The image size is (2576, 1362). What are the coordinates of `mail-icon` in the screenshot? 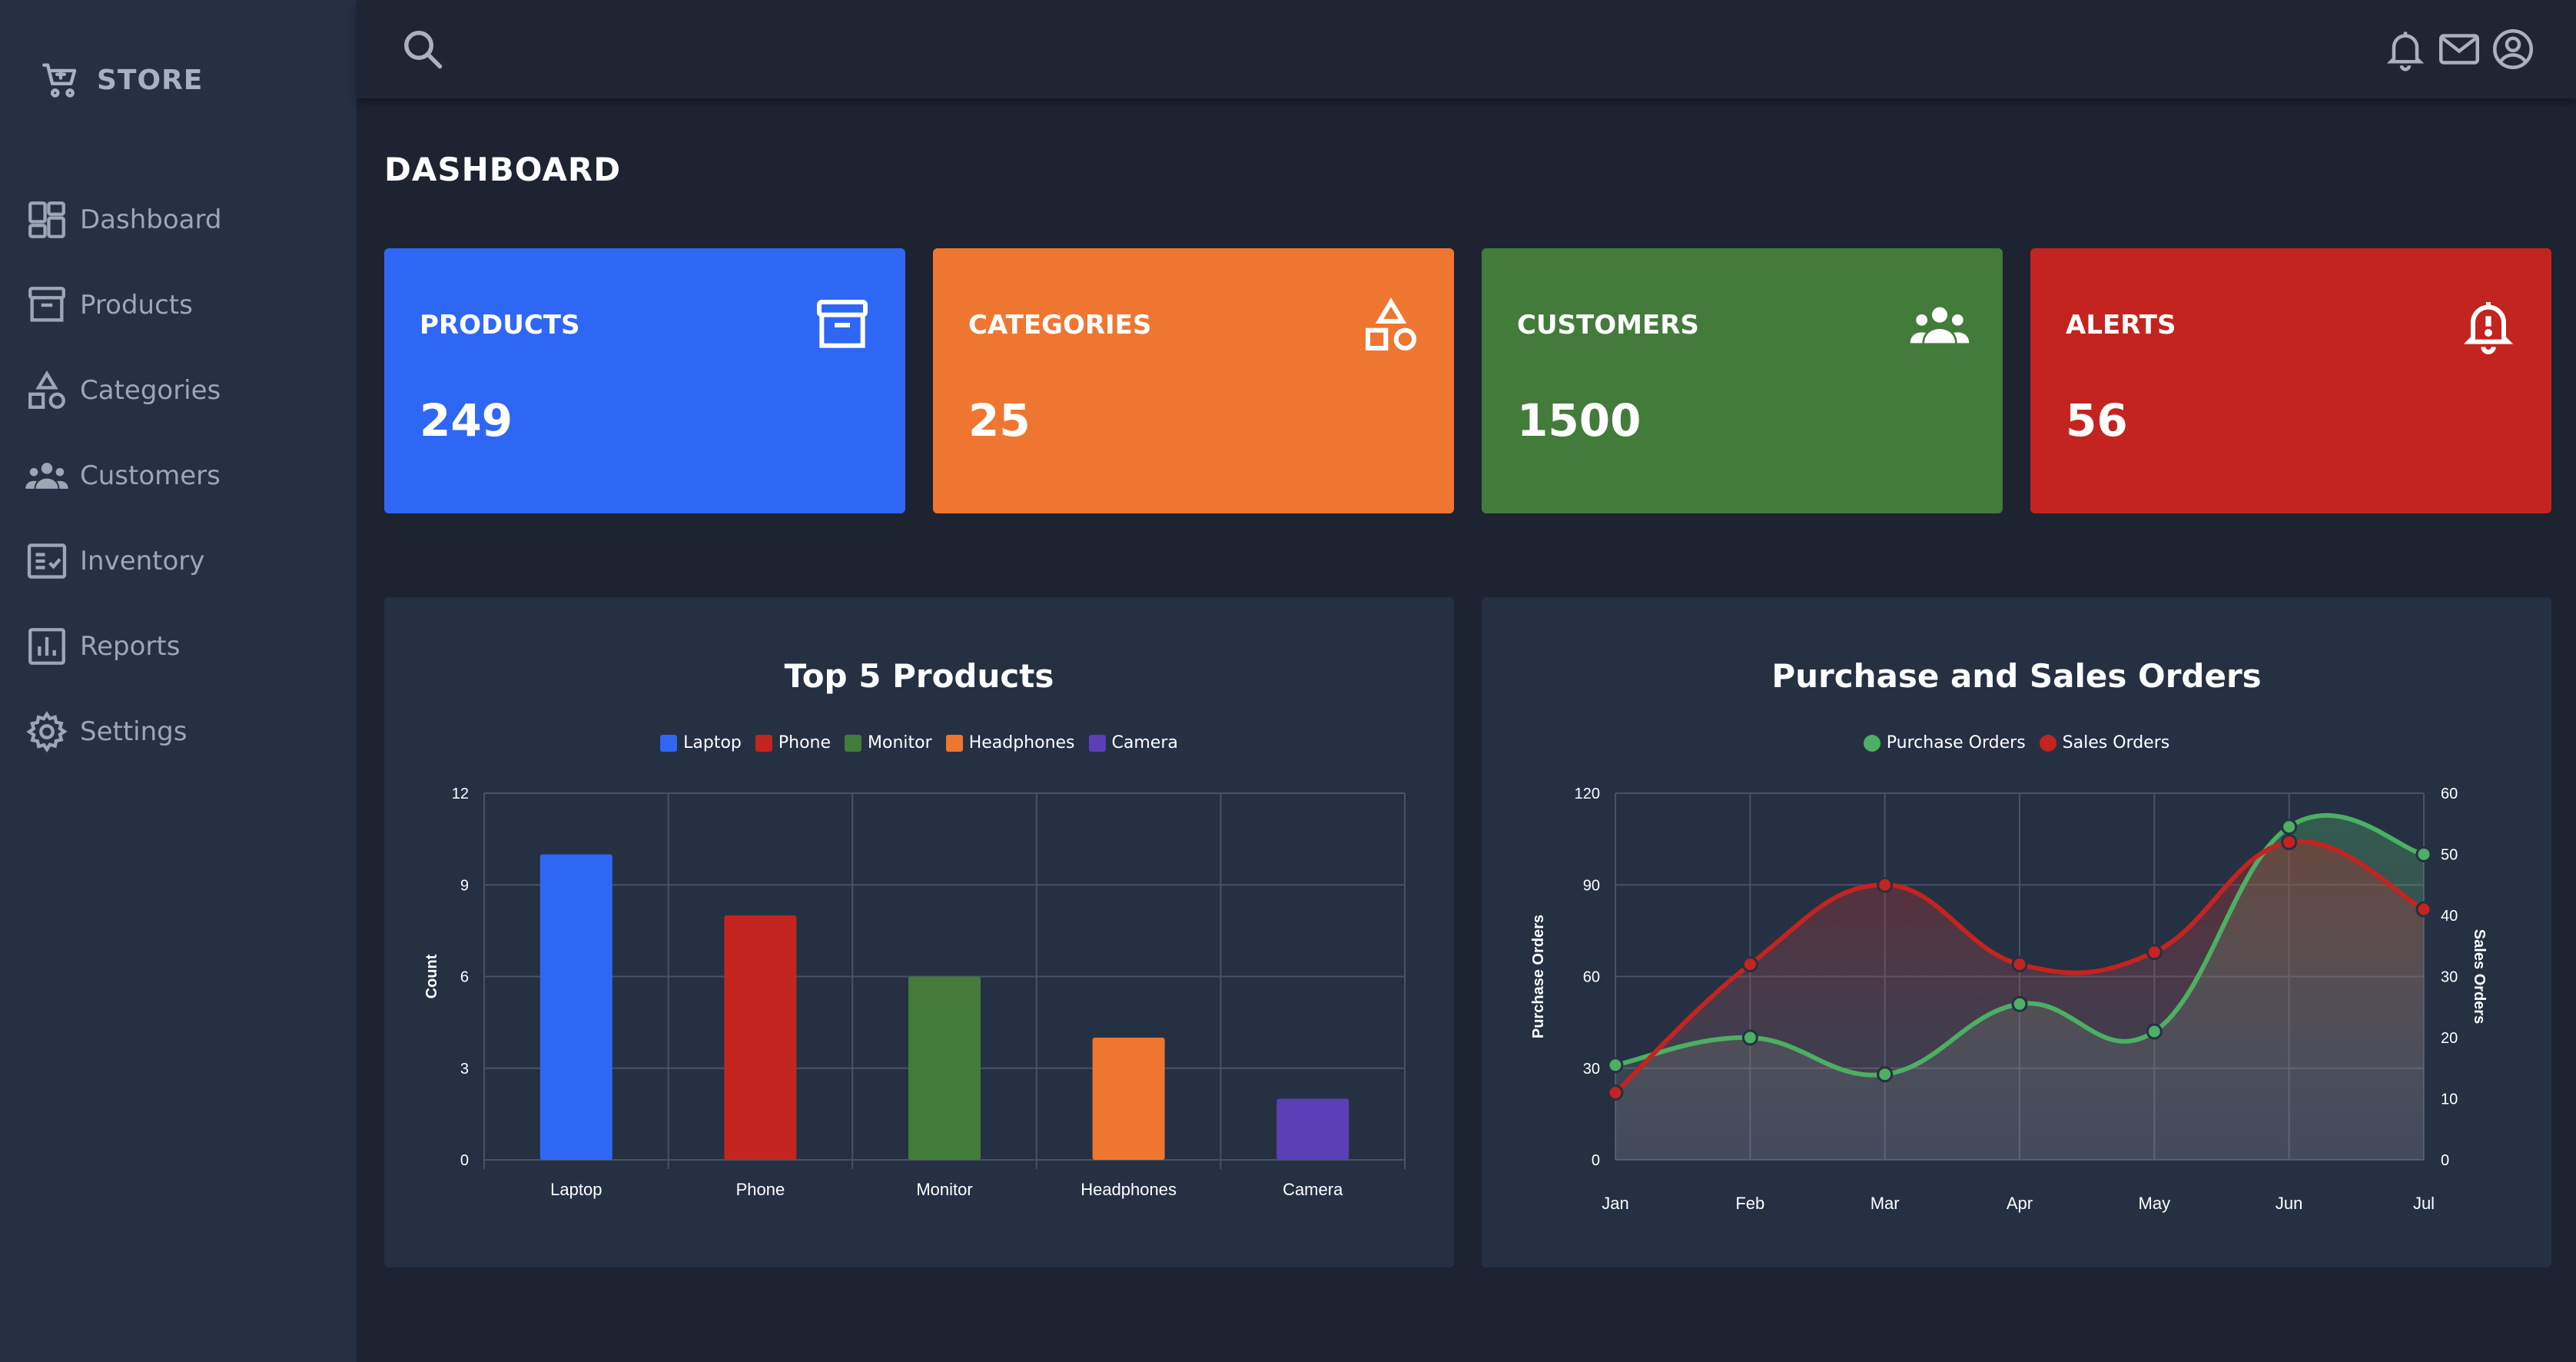 It's located at (2459, 49).